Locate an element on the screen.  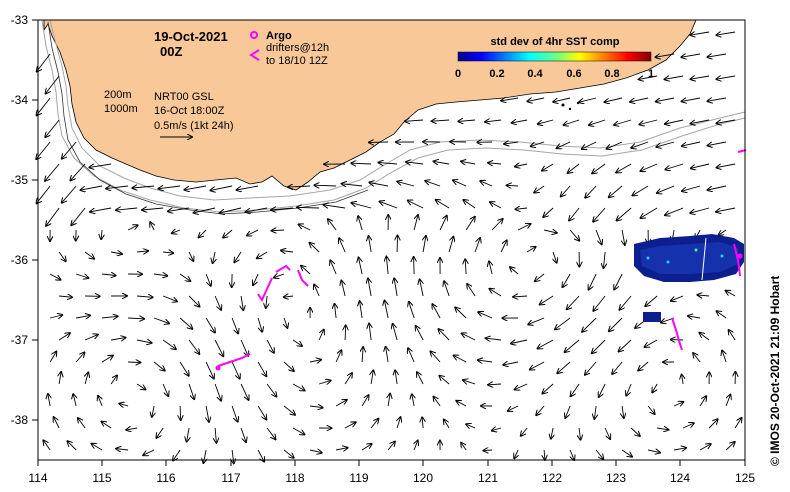
y-axis: -33 -34 -35 -36 -37 -38 is located at coordinates (24, 220).